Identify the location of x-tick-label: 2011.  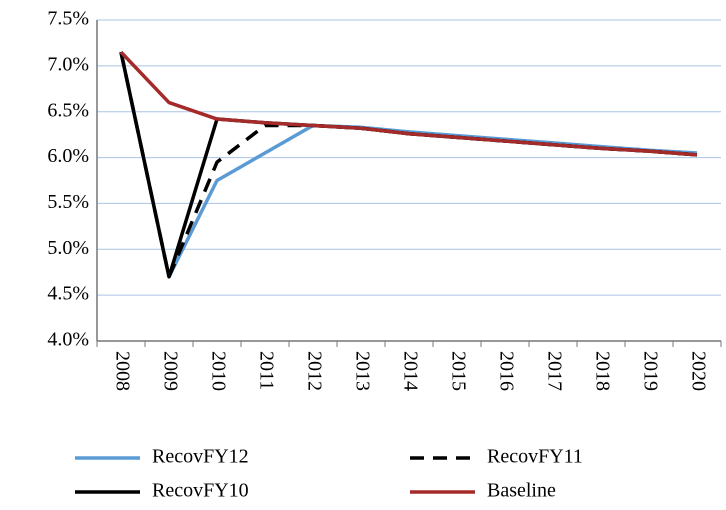
(266, 370).